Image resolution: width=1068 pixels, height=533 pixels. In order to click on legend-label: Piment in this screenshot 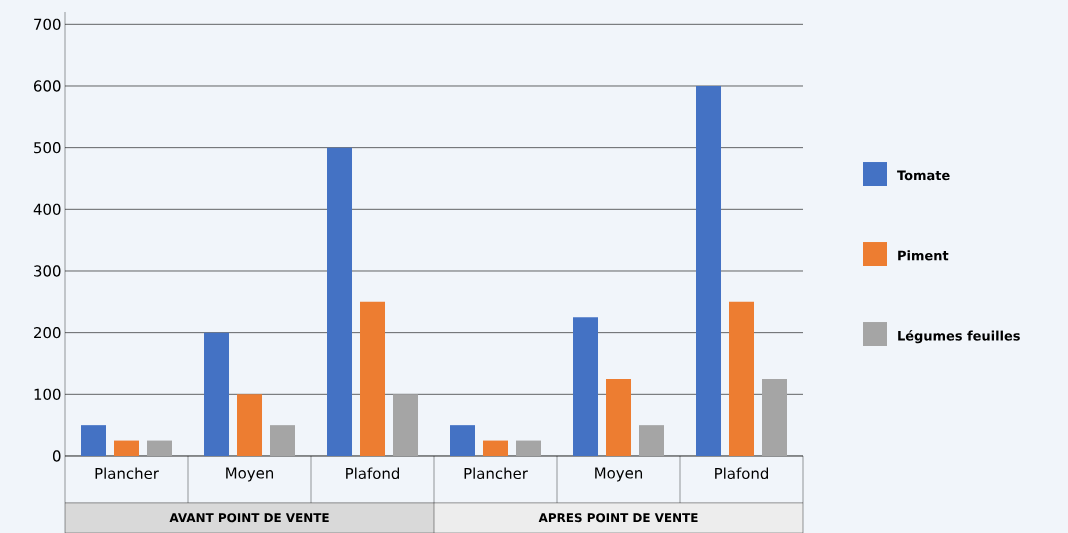, I will do `click(923, 255)`.